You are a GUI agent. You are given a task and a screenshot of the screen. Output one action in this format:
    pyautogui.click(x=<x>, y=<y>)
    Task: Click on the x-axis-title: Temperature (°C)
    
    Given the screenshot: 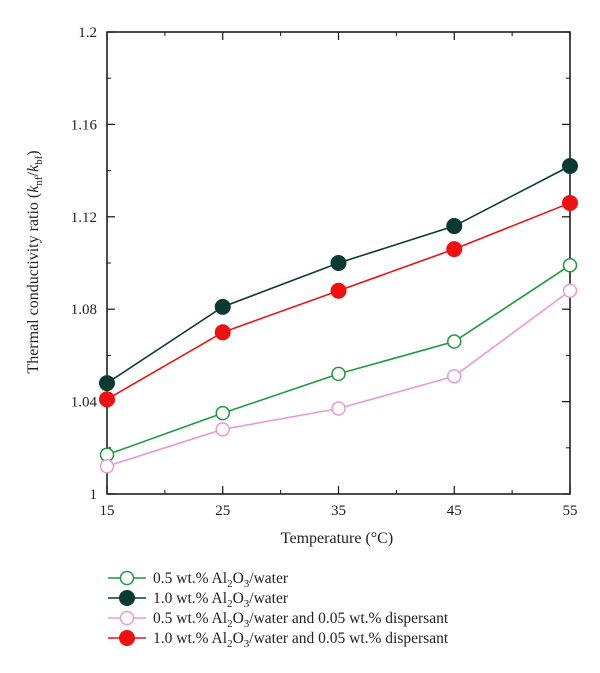 What is the action you would take?
    pyautogui.click(x=337, y=538)
    